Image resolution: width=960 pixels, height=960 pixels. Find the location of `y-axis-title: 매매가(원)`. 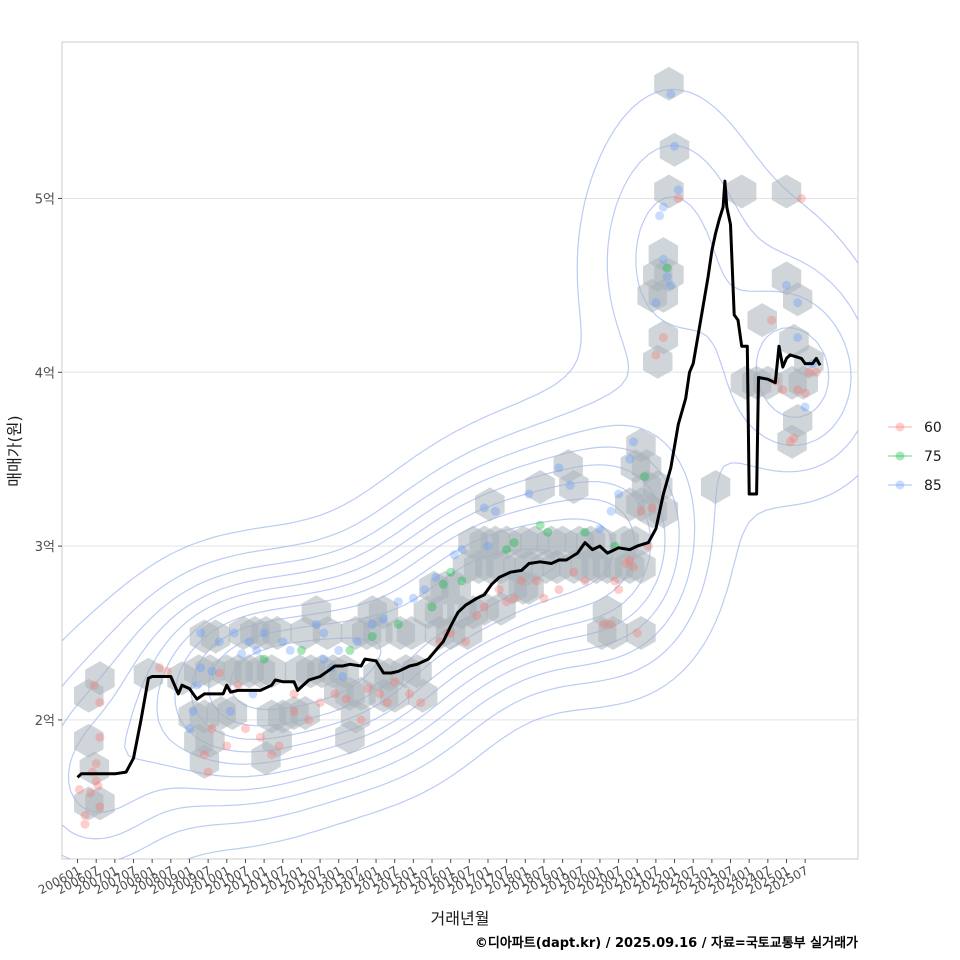

y-axis-title: 매매가(원) is located at coordinates (14, 450).